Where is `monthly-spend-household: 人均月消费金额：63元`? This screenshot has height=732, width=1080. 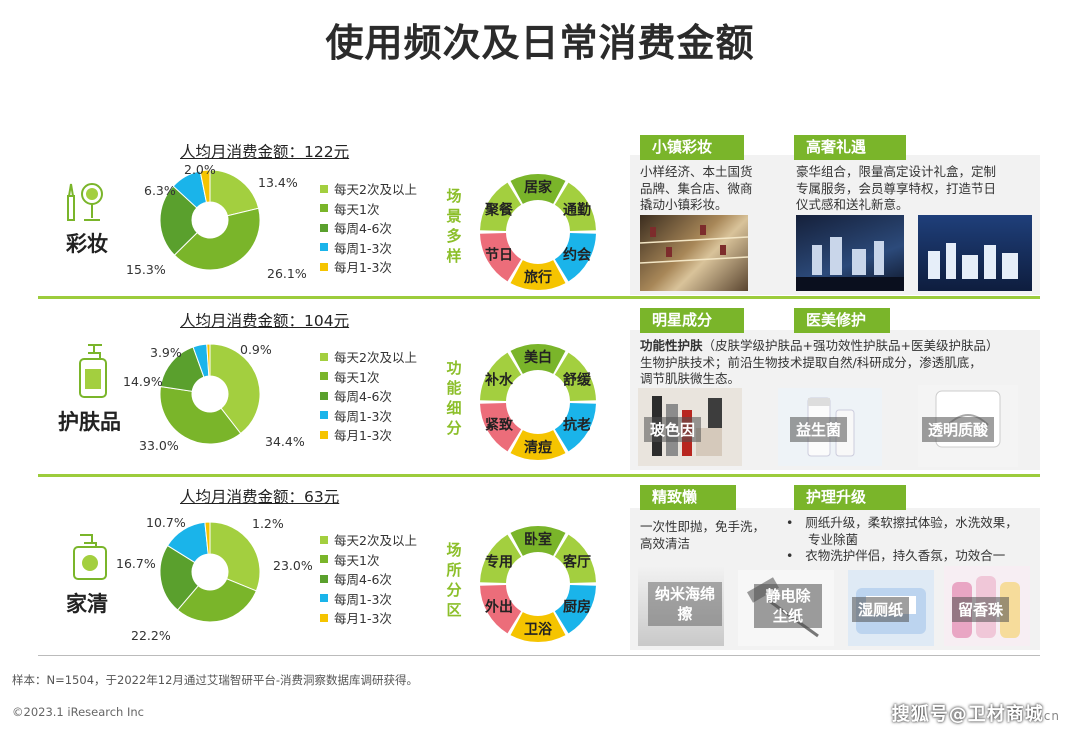 monthly-spend-household: 人均月消费金额：63元 is located at coordinates (260, 497).